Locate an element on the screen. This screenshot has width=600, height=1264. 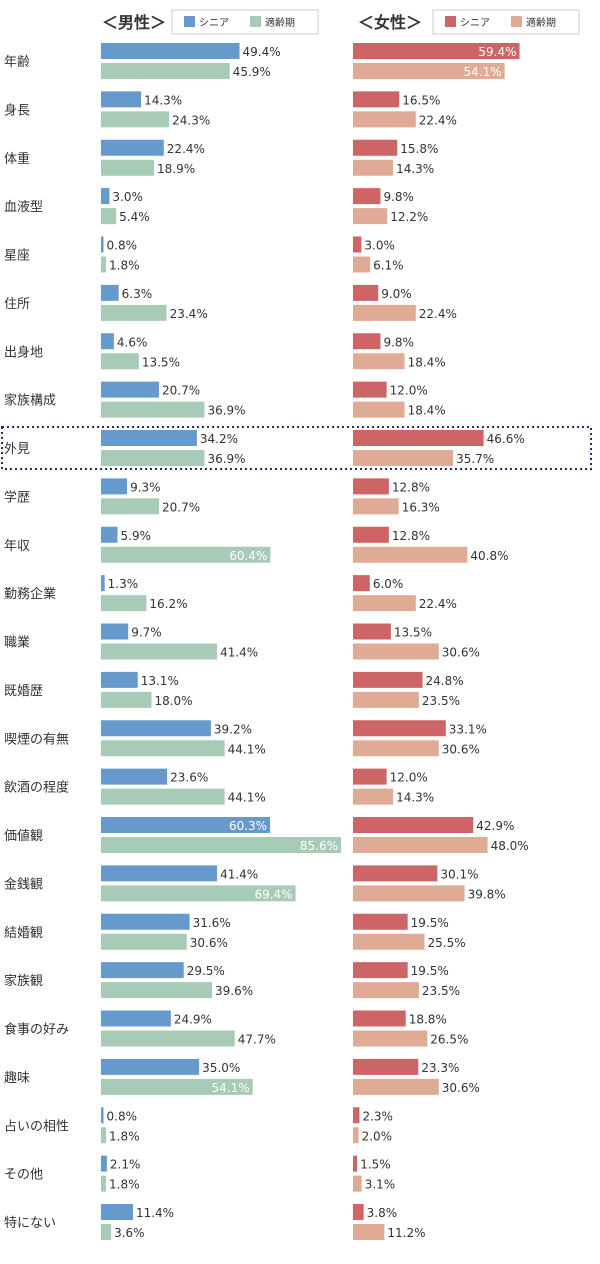
panel-title-male: ＜男性＞ is located at coordinates (134, 22).